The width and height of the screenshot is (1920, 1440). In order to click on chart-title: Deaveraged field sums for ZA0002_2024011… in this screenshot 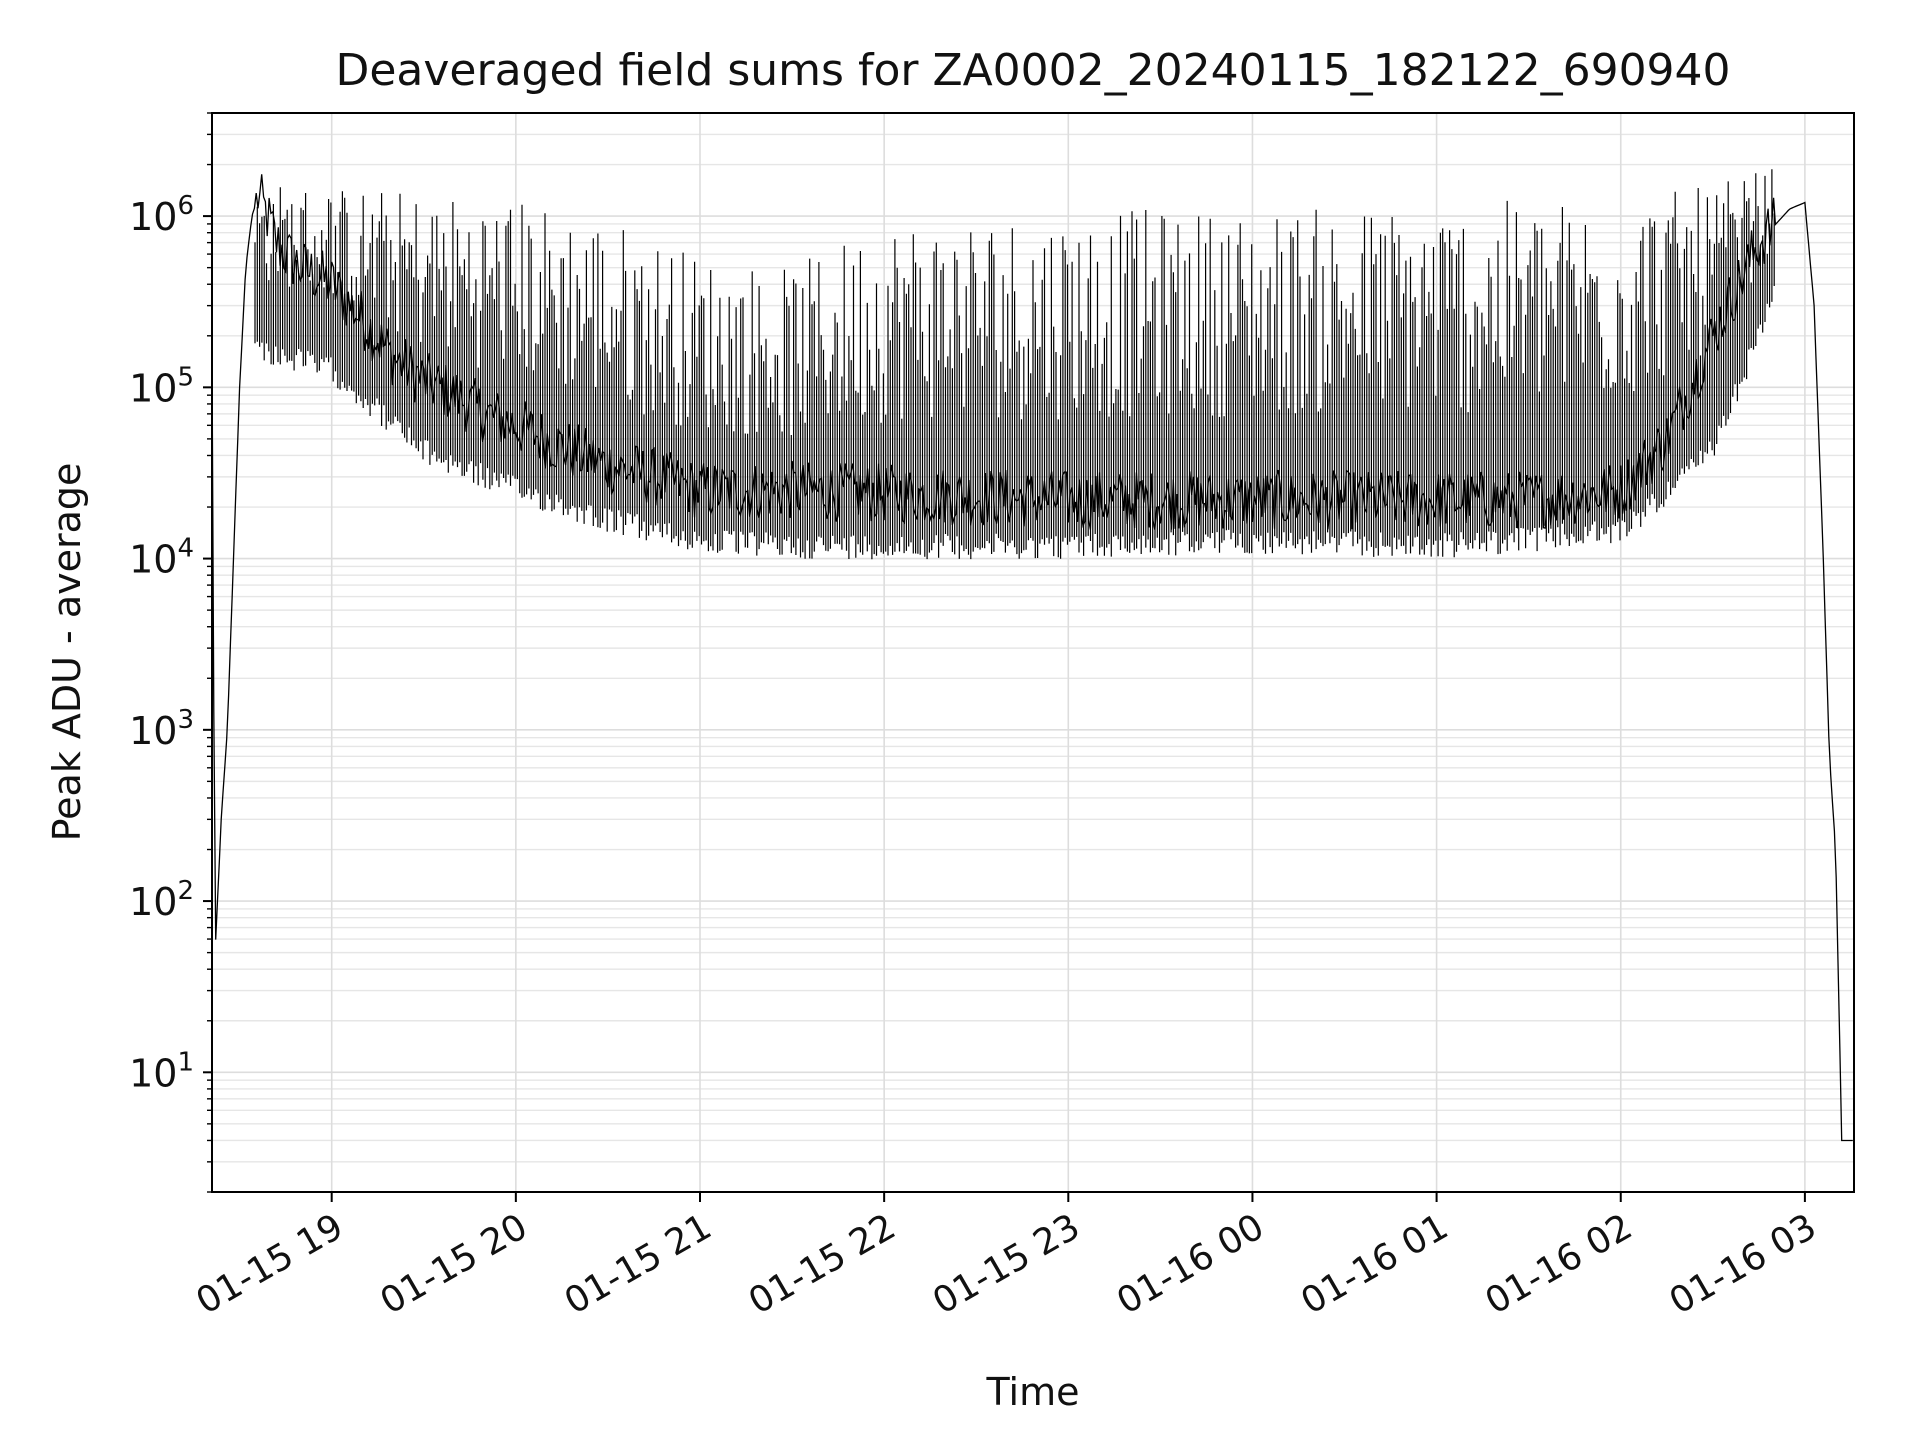, I will do `click(1032, 70)`.